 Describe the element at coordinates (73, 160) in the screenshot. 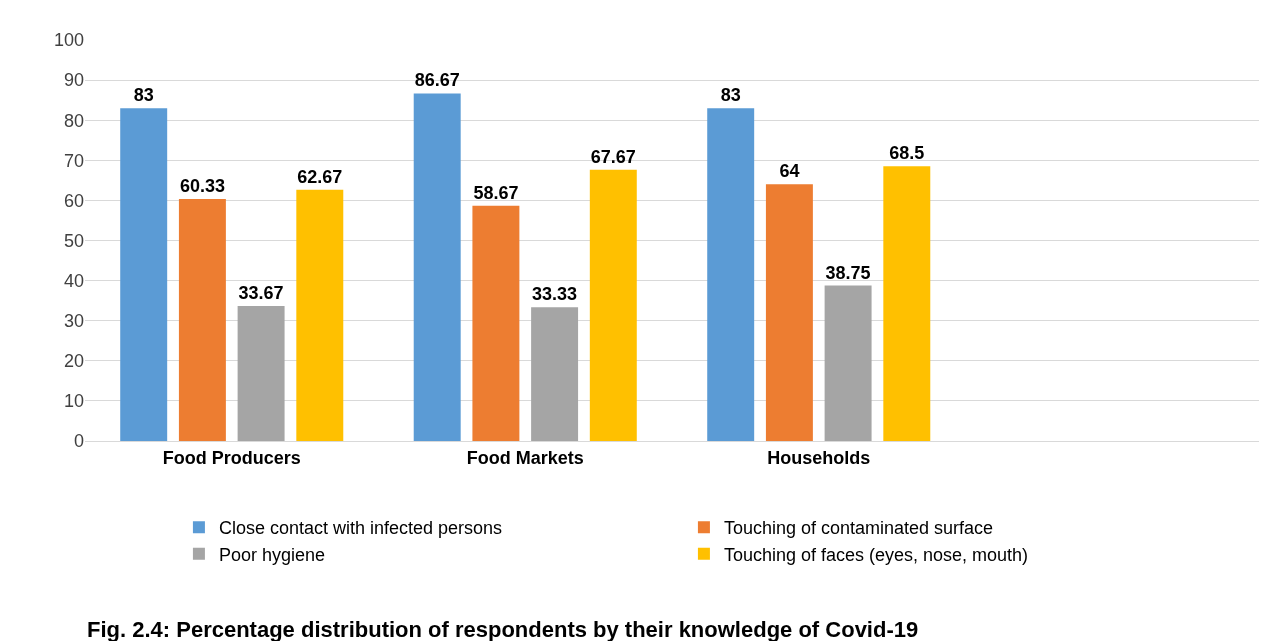

I see `y-tick-label: 70` at that location.